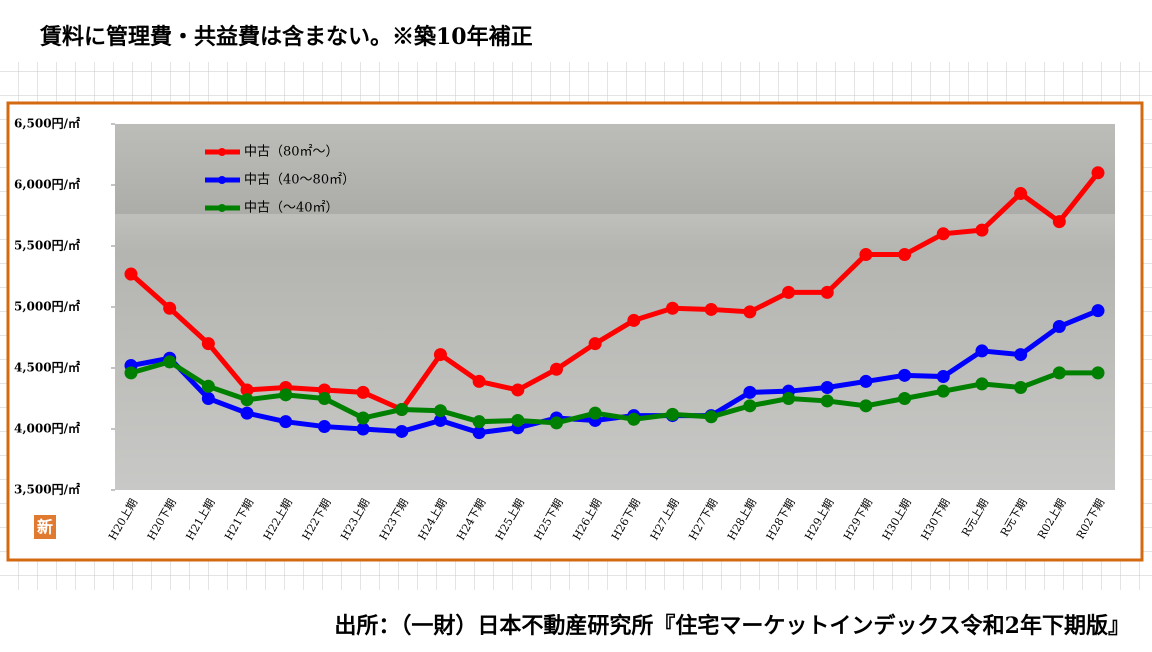 The image size is (1152, 652). Describe the element at coordinates (286, 37) in the screenshot. I see `header-title: 賃料に管理費・共益費は含まない。※築10年補正` at that location.